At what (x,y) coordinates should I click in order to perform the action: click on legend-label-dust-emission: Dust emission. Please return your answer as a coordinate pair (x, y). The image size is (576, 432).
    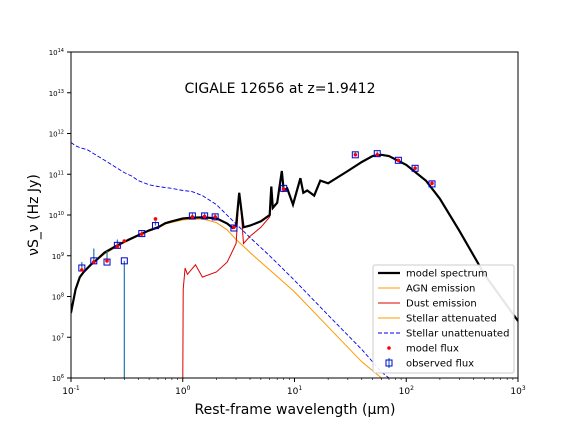
    Looking at the image, I should click on (441, 304).